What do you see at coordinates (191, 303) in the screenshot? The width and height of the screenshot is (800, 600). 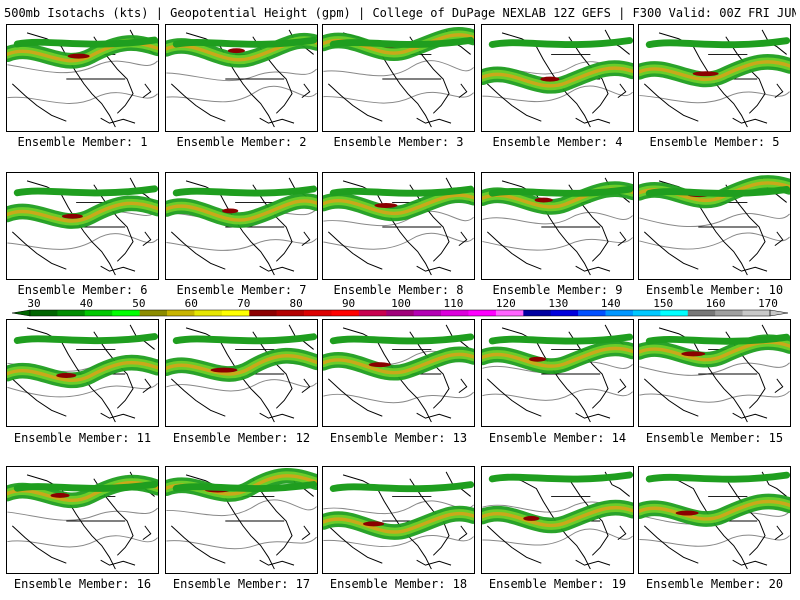 I see `colorbar-tick-label: 60` at bounding box center [191, 303].